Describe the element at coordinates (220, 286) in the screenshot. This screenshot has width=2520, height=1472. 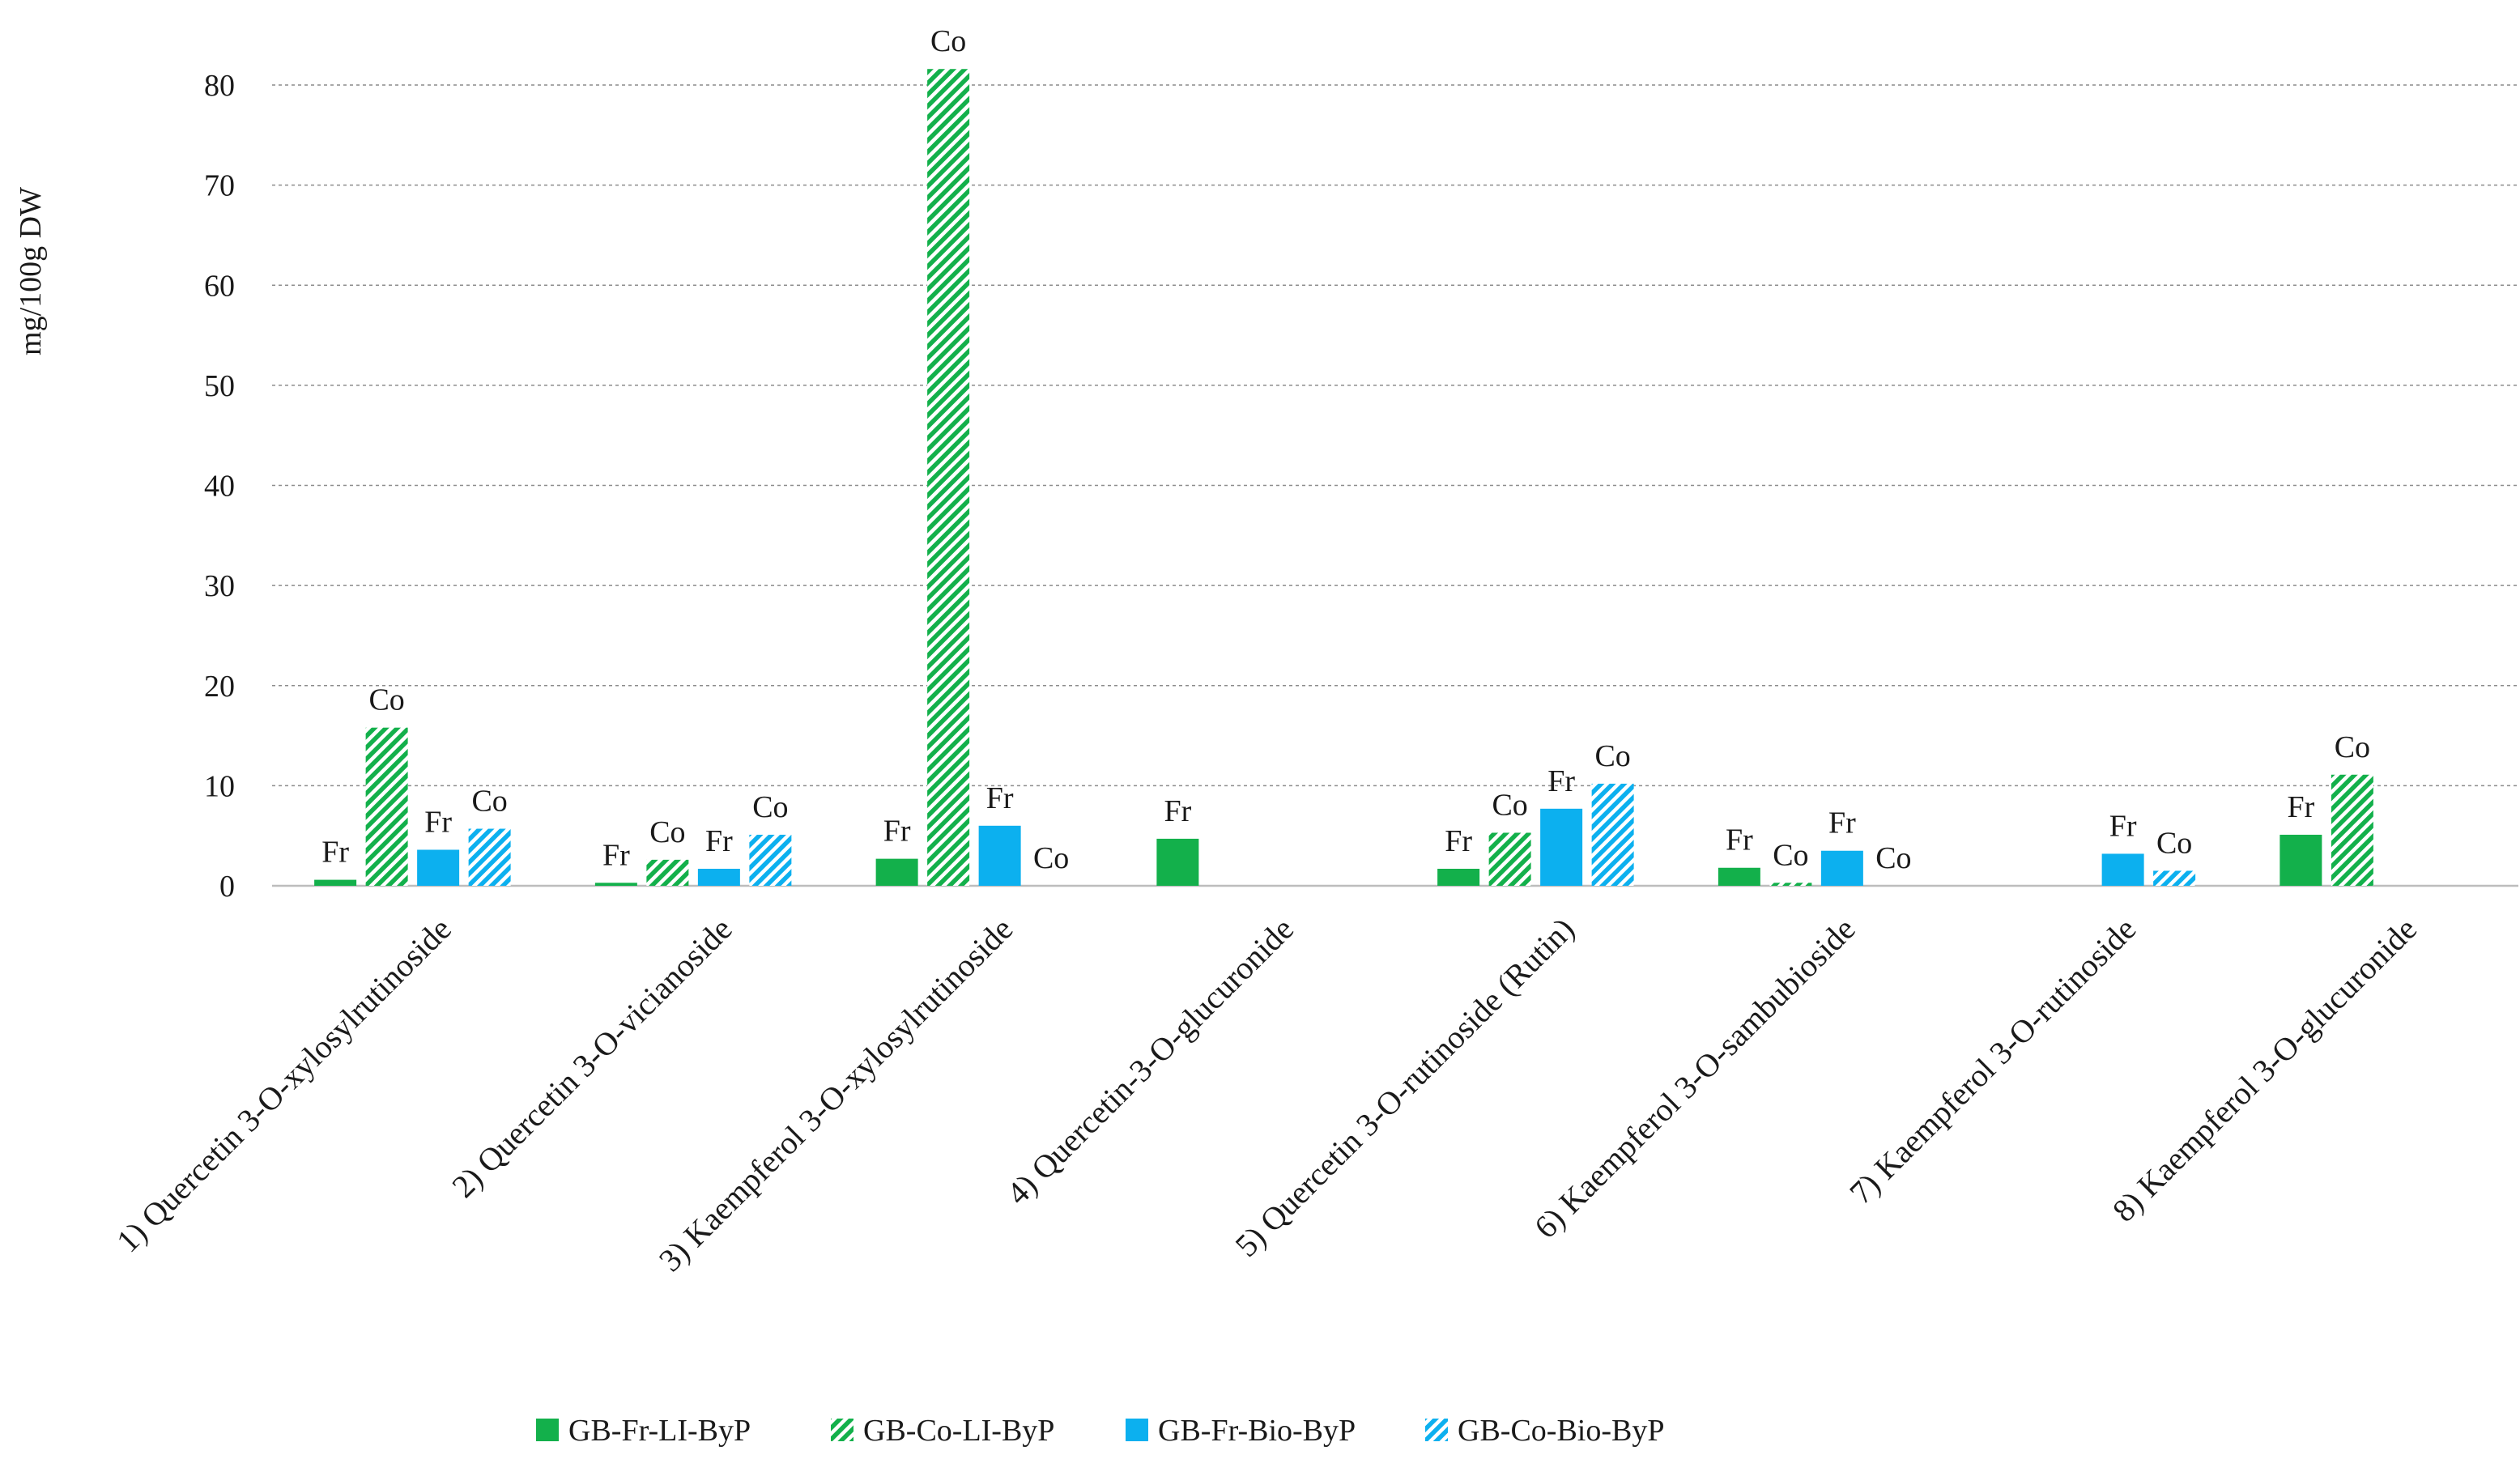
I see `y-tick-label: 60` at that location.